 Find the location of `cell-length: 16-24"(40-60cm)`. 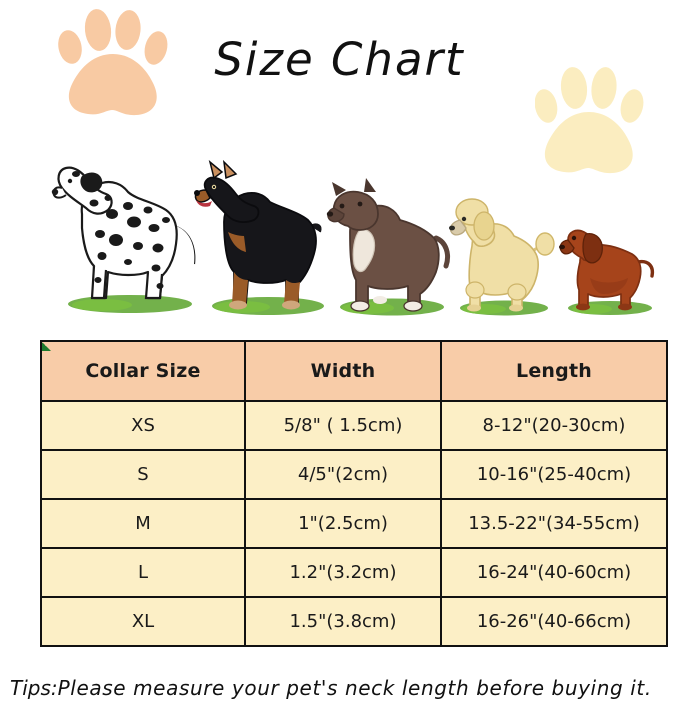

cell-length: 16-24"(40-60cm) is located at coordinates (554, 572).